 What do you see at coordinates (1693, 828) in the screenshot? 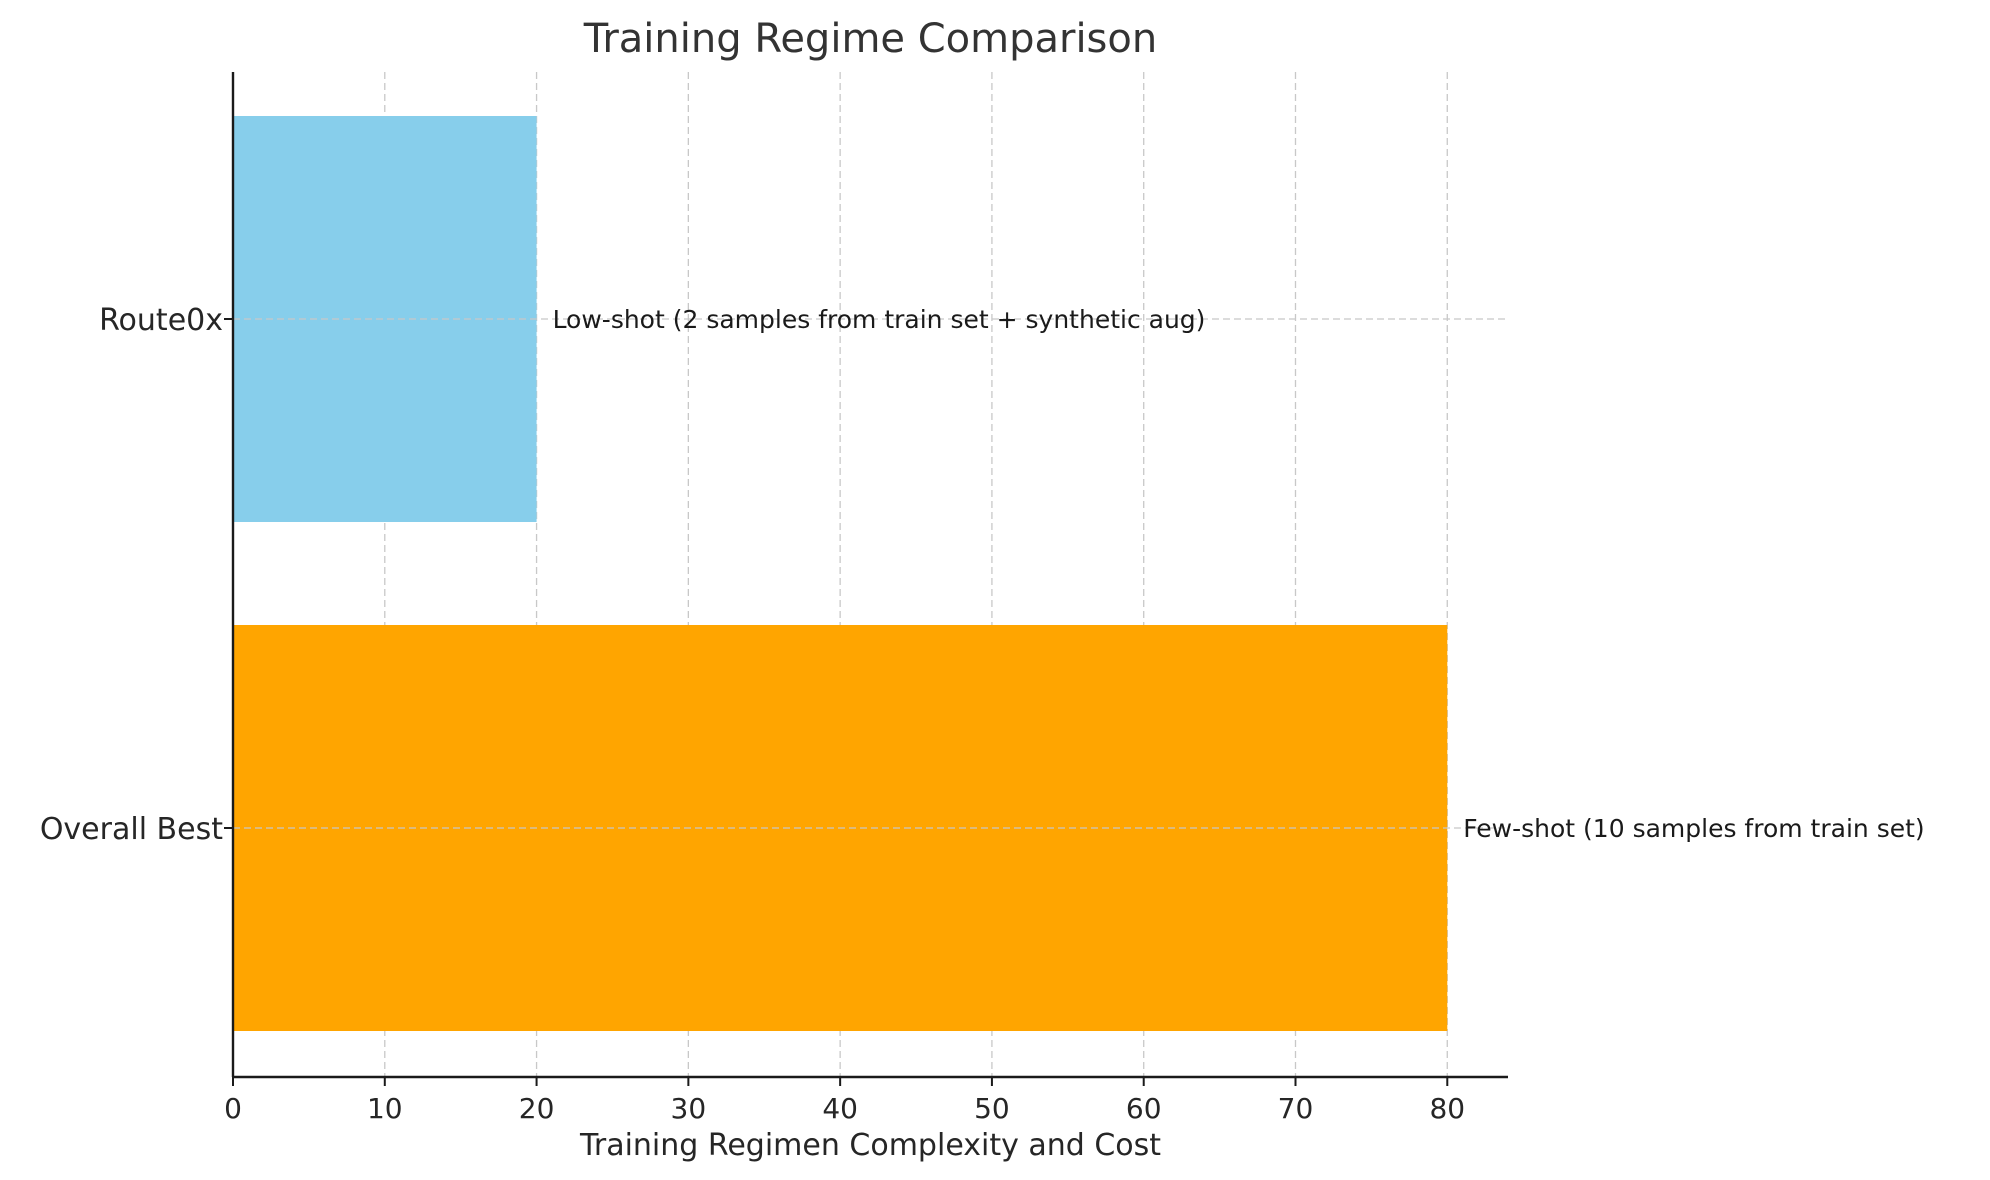
I see `annotation-1: Few-shot (10 samples from train set)` at bounding box center [1693, 828].